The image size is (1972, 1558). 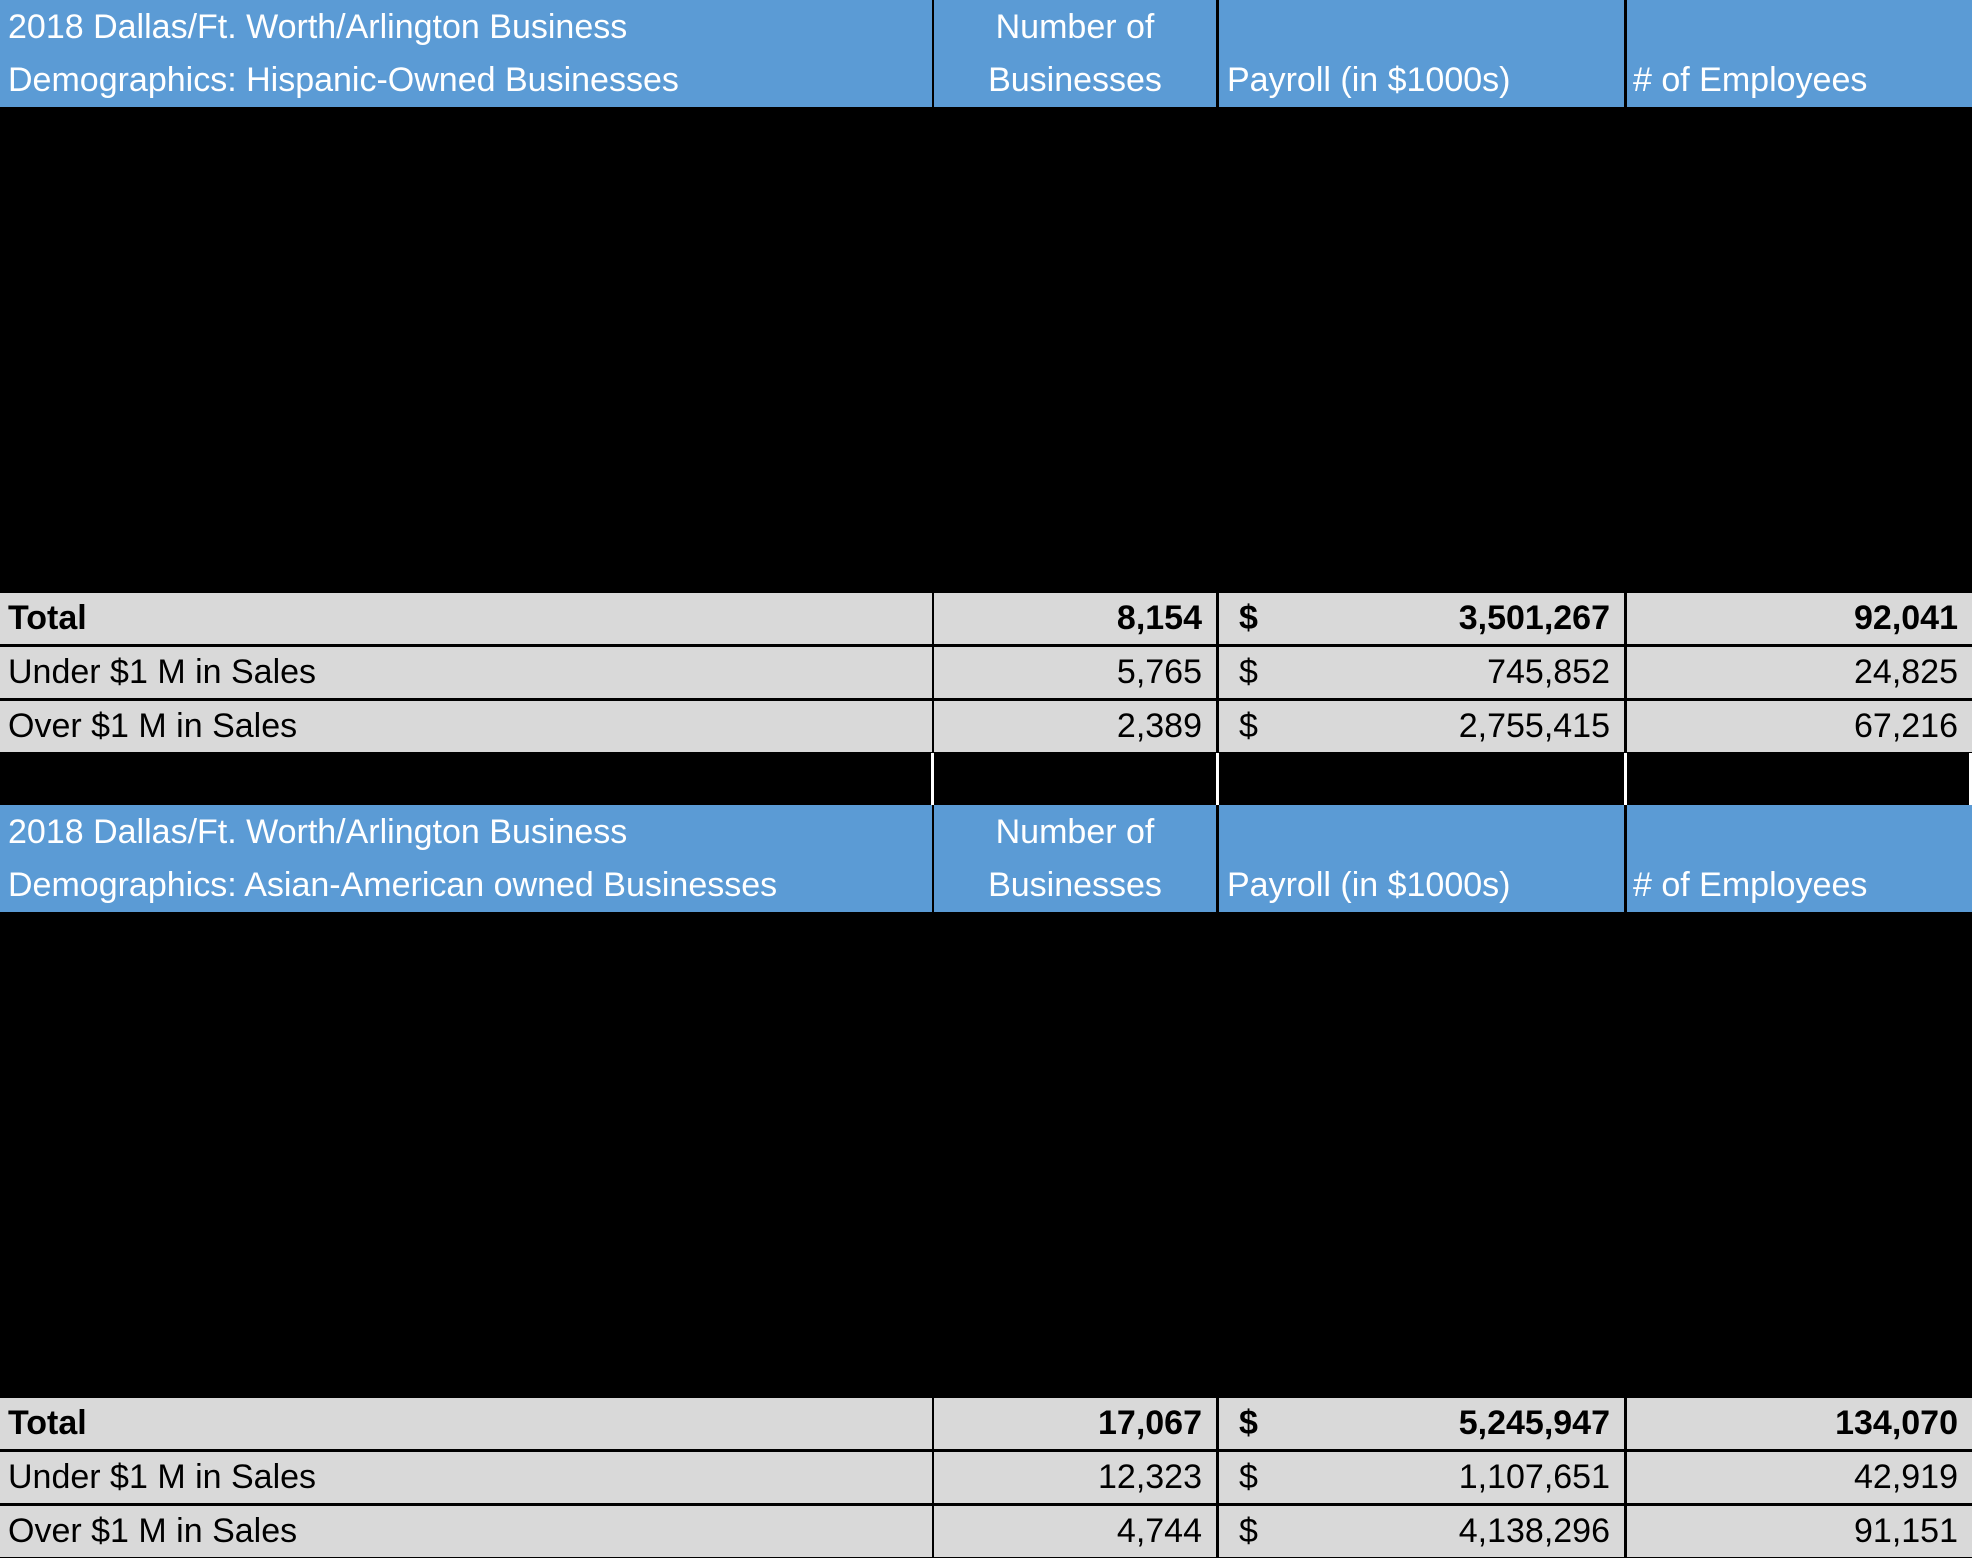 What do you see at coordinates (1075, 726) in the screenshot?
I see `businesses-cell: 2,389` at bounding box center [1075, 726].